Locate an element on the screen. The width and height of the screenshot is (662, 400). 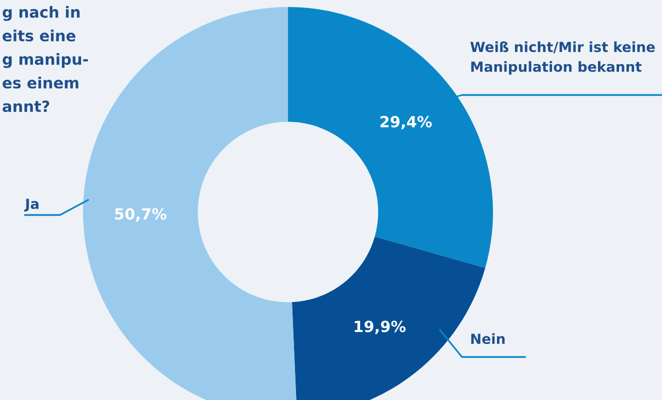
data-label: 19,9% is located at coordinates (380, 327).